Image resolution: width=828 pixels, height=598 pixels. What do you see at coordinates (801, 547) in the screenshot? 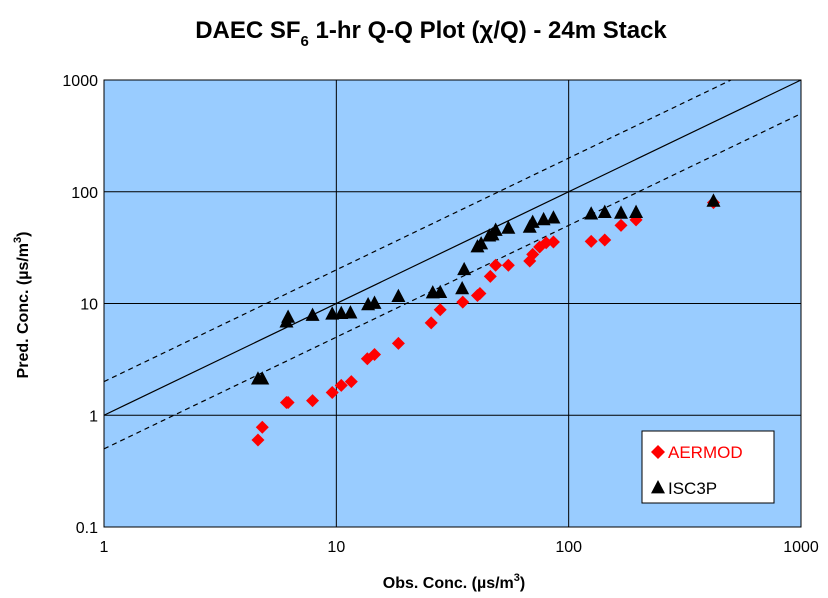
I see `x-tick-label: 1000` at bounding box center [801, 547].